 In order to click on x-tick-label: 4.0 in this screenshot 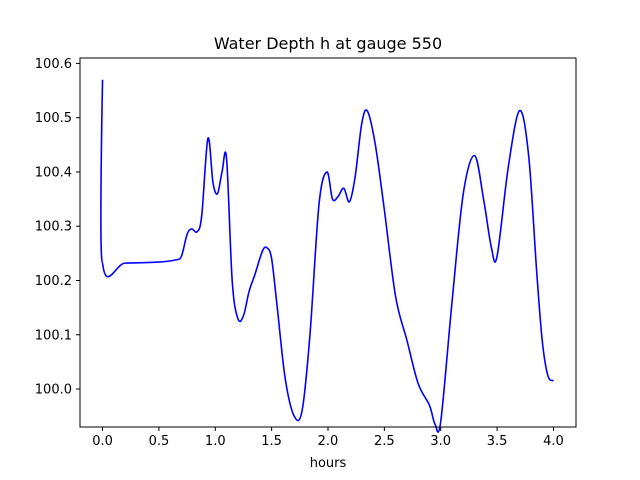, I will do `click(553, 441)`.